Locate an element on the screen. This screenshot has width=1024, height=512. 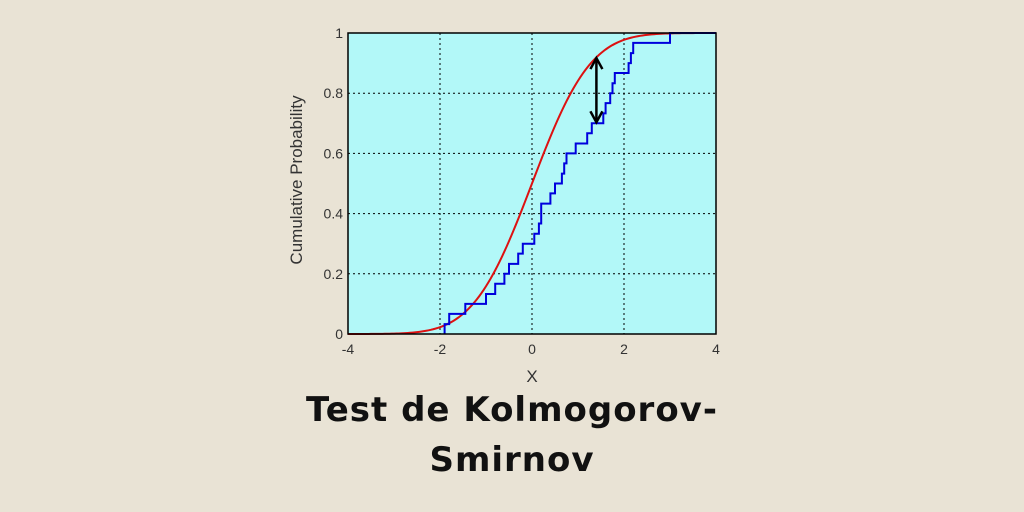
x-tick-label: 4 is located at coordinates (716, 349).